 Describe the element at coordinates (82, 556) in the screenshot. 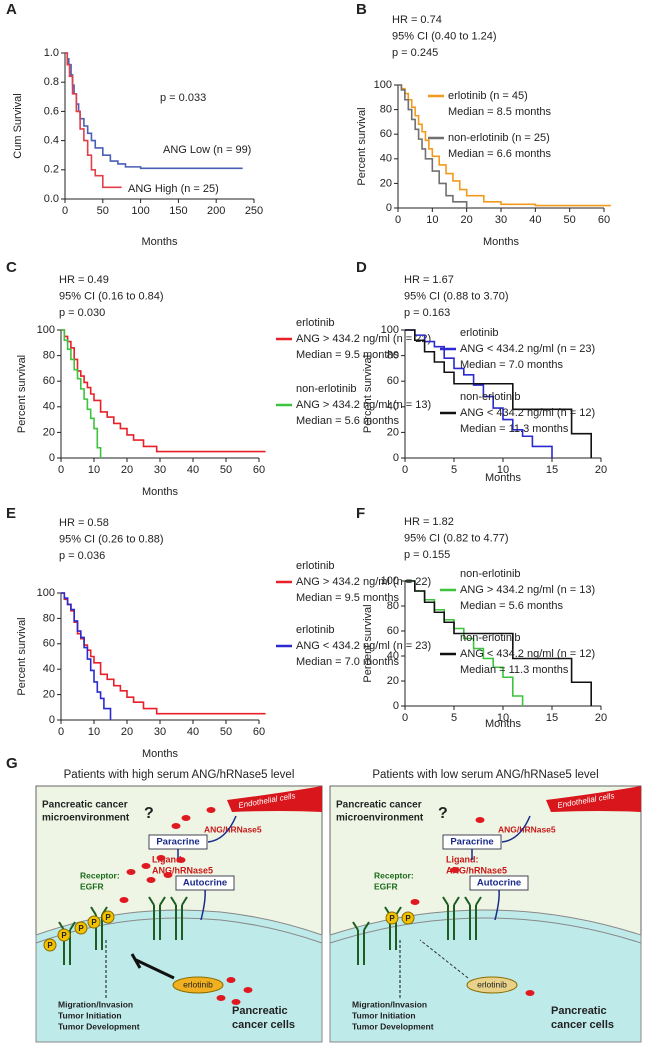

I see `annotation: p = 0.036` at that location.